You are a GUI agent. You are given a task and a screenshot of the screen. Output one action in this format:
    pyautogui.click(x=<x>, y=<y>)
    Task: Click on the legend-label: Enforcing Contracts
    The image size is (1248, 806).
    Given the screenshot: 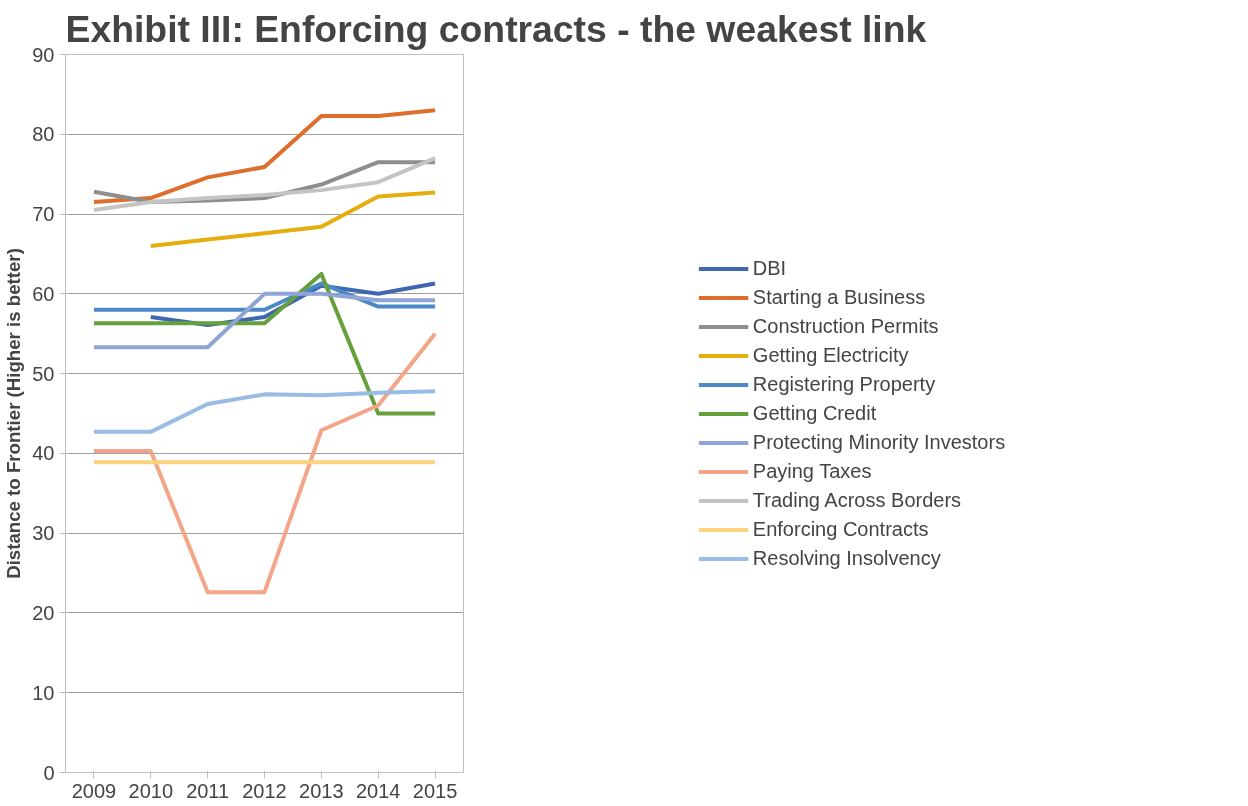 What is the action you would take?
    pyautogui.click(x=840, y=529)
    